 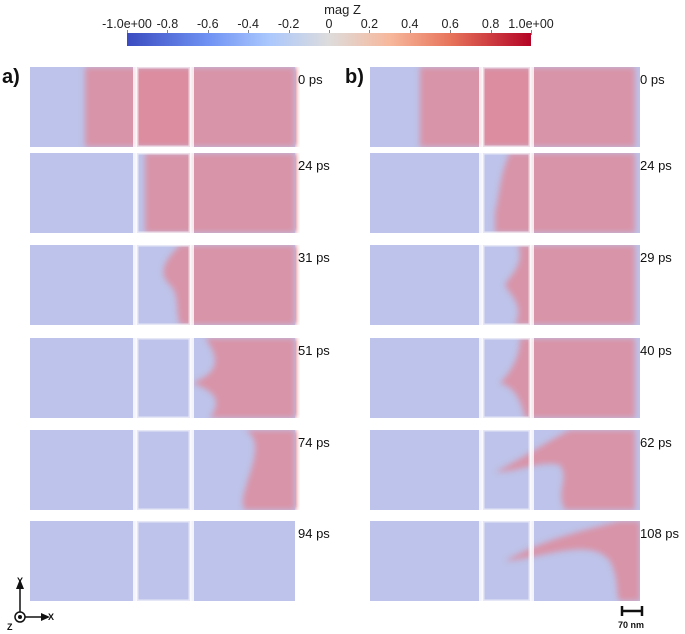 What do you see at coordinates (167, 24) in the screenshot?
I see `colorbar-tick-label: -0.8` at bounding box center [167, 24].